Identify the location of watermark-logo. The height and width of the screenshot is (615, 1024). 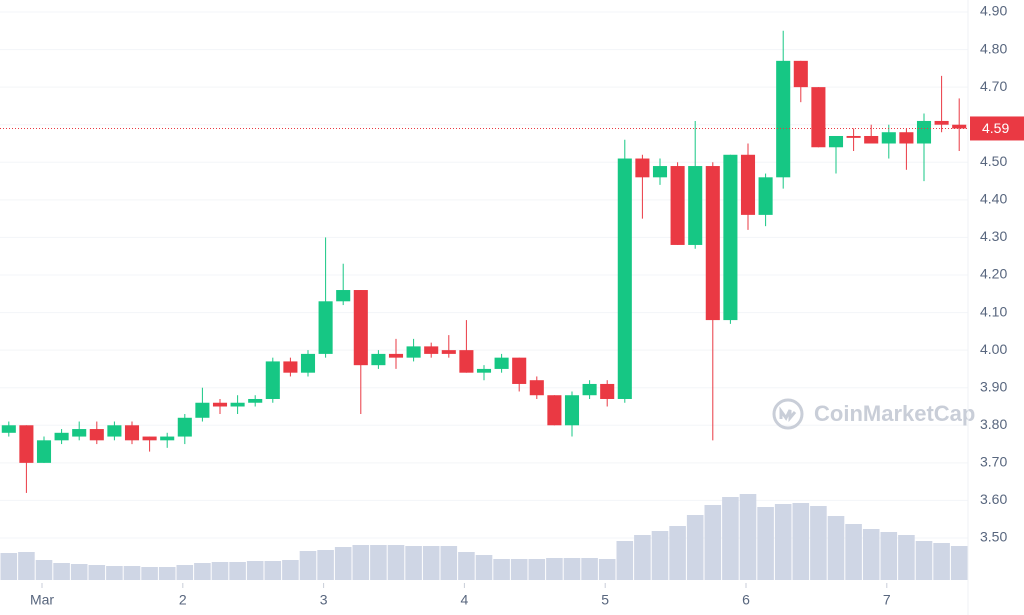
(788, 414).